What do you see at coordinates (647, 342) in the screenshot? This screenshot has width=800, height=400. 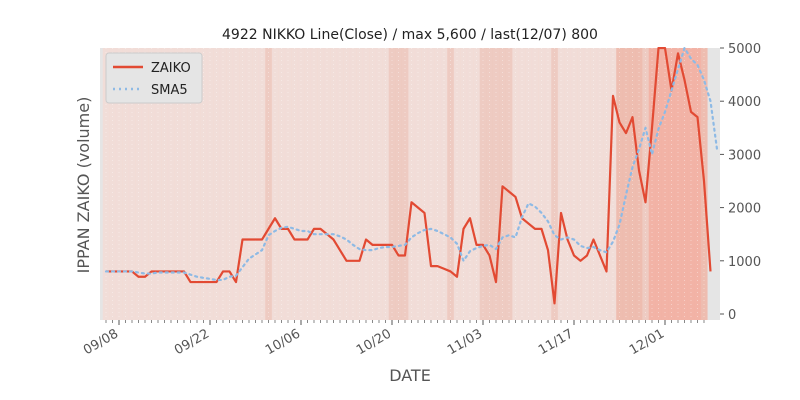 I see `x-tick-label: 12/01` at bounding box center [647, 342].